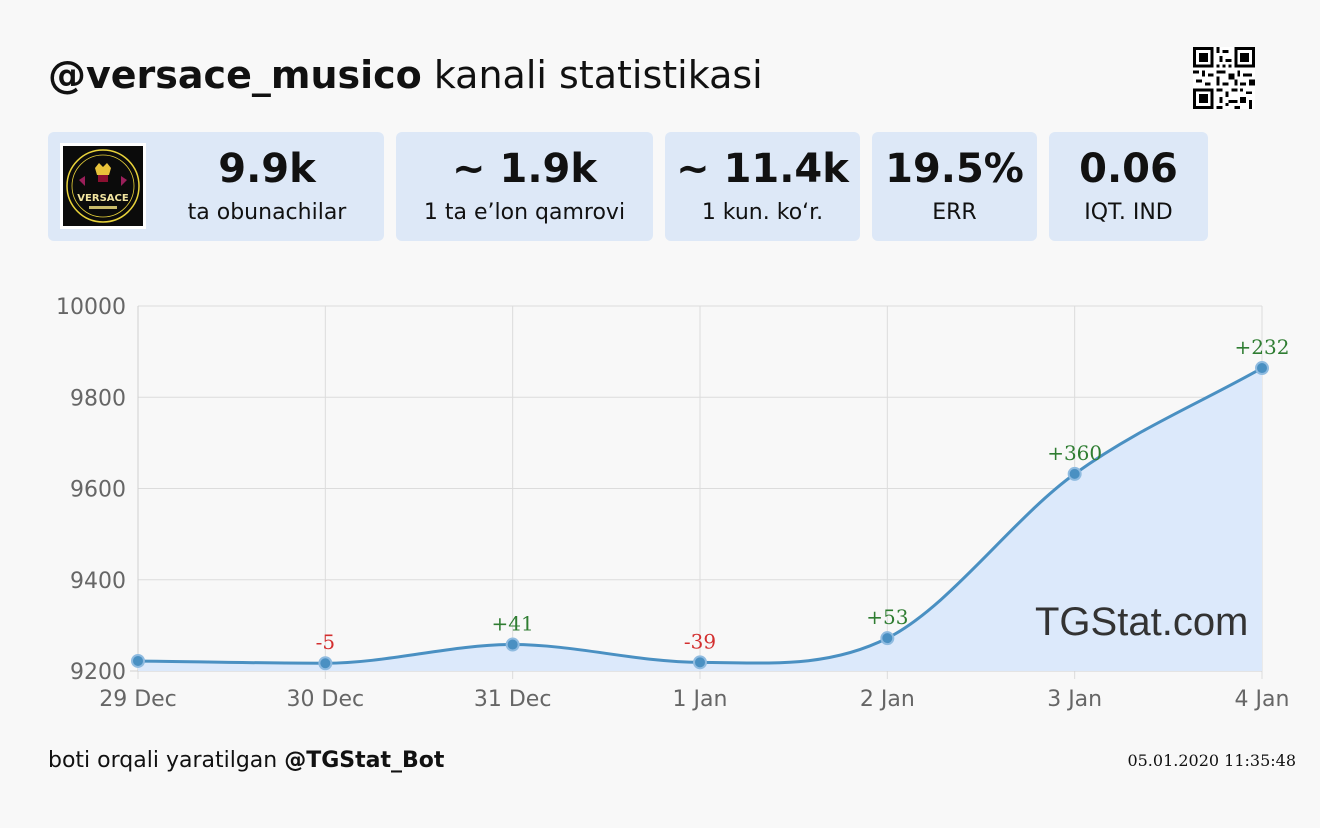  I want to click on stat-value: 9.9k, so click(267, 169).